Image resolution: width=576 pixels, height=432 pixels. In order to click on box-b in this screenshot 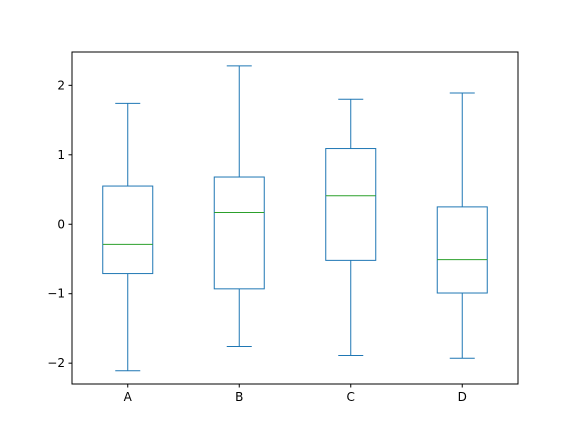, I will do `click(239, 233)`.